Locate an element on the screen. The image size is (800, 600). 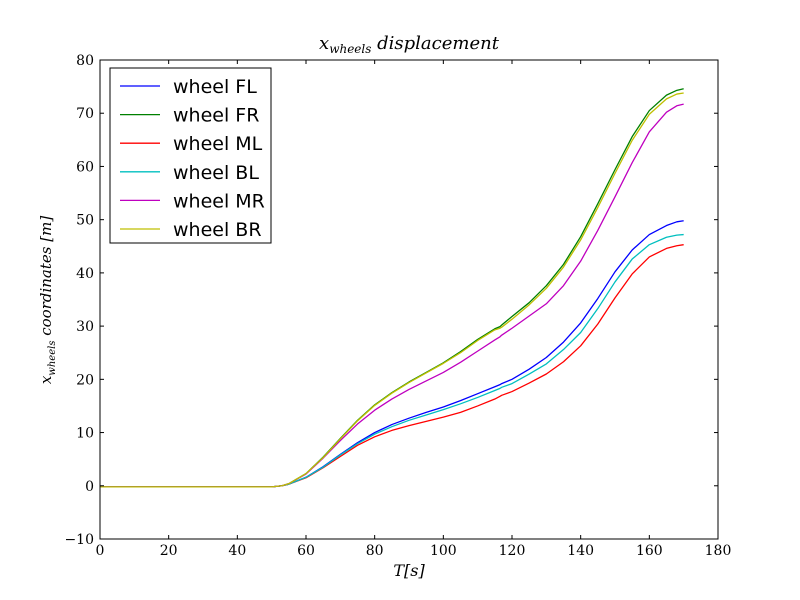
y-tick-label: 10 is located at coordinates (85, 434).